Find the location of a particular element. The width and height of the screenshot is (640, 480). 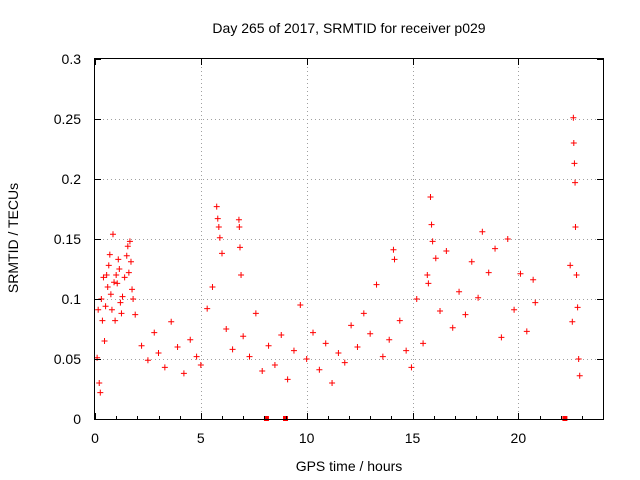

y-tick-label: 0.3 is located at coordinates (72, 59).